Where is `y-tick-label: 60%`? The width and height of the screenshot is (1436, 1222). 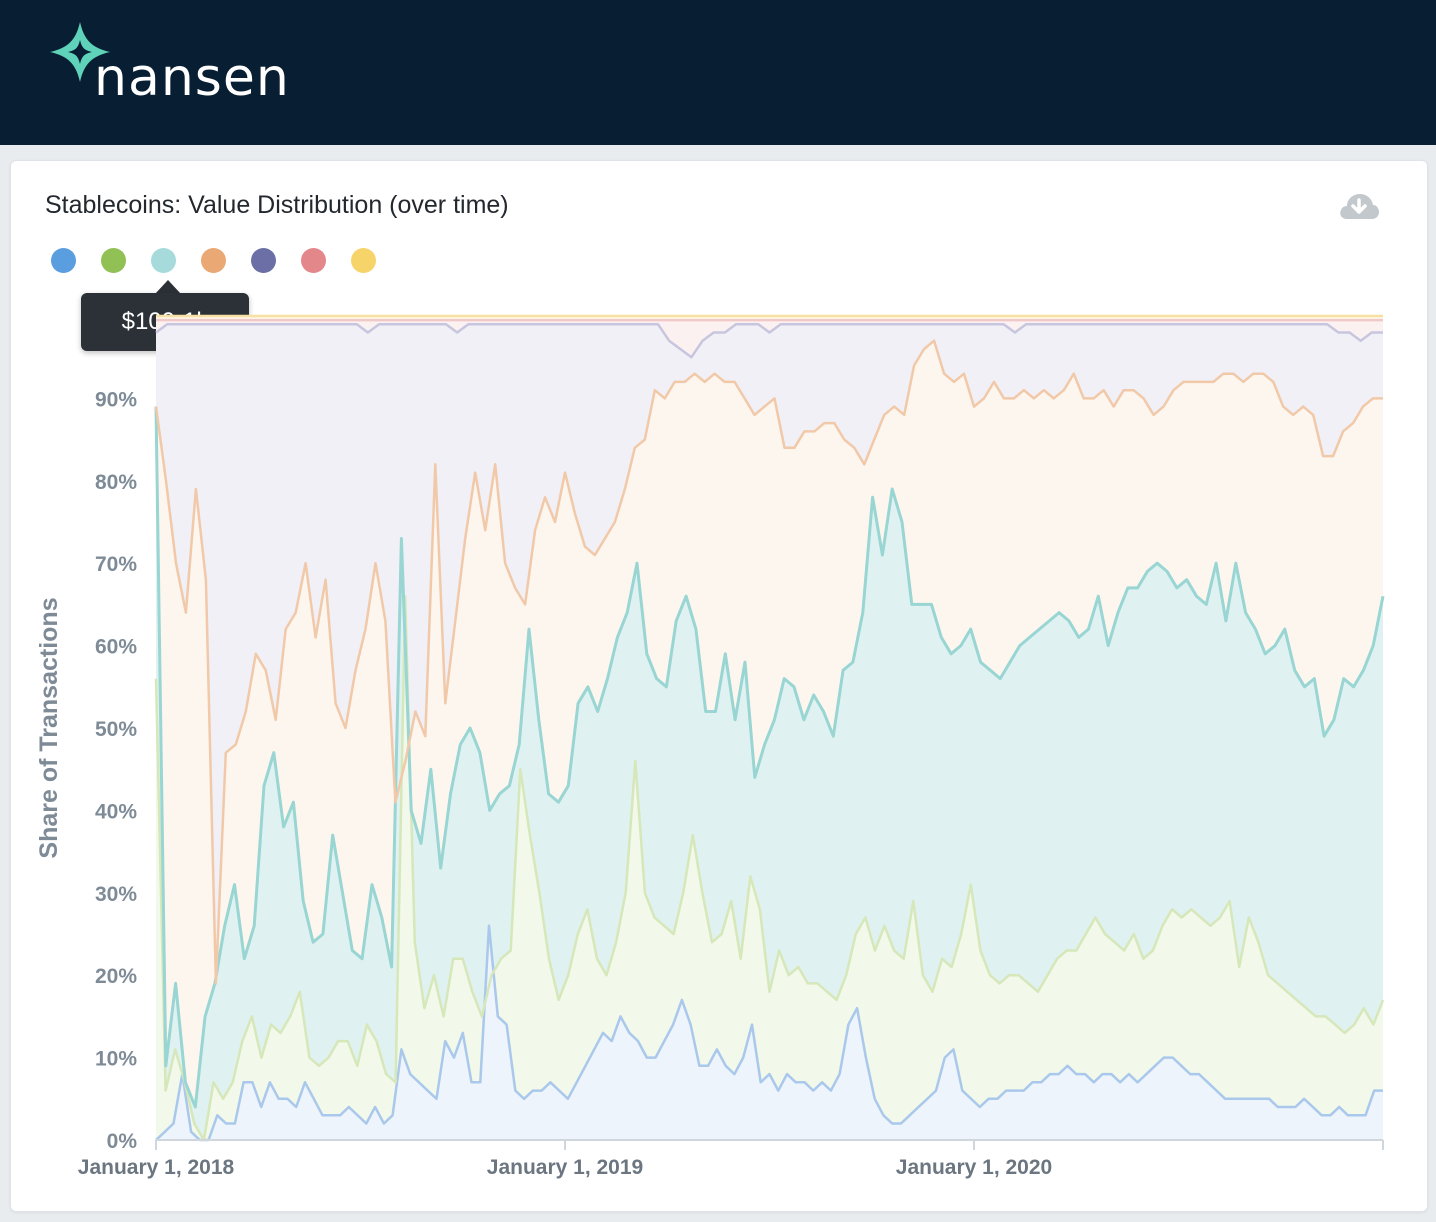 y-tick-label: 60% is located at coordinates (116, 647).